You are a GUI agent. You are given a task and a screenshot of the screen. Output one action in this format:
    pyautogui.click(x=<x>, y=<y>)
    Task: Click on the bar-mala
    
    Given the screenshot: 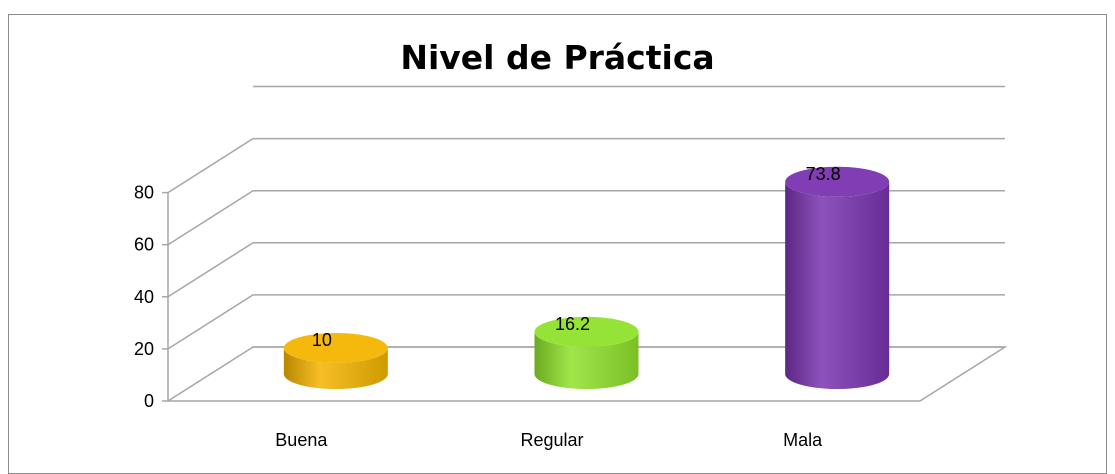 What is the action you would take?
    pyautogui.click(x=837, y=285)
    